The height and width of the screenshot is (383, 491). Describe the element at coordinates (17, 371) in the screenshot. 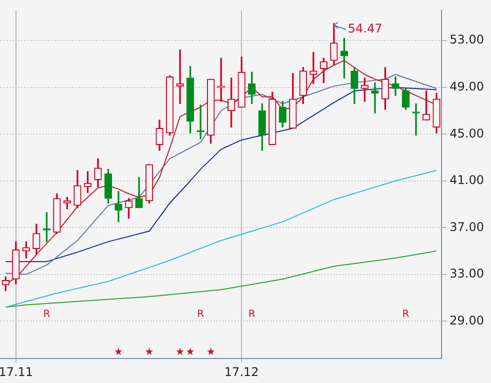

I see `x-tick-label: 17.11` at that location.